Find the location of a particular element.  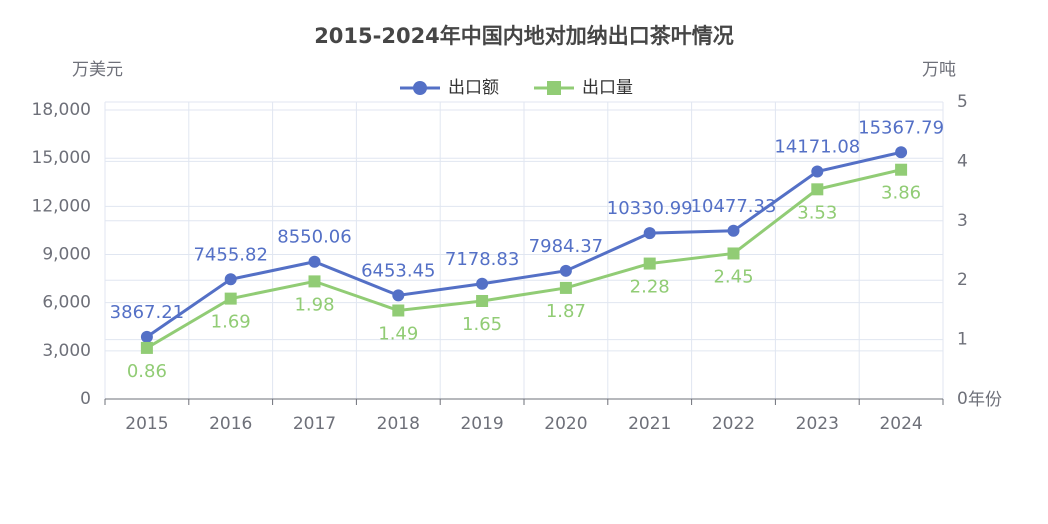

y2-tick-label: 0 is located at coordinates (962, 399).